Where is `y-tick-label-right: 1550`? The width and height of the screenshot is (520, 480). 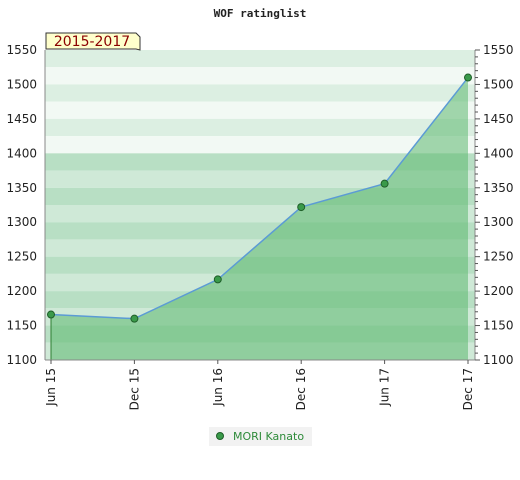 y-tick-label-right: 1550 is located at coordinates (498, 50).